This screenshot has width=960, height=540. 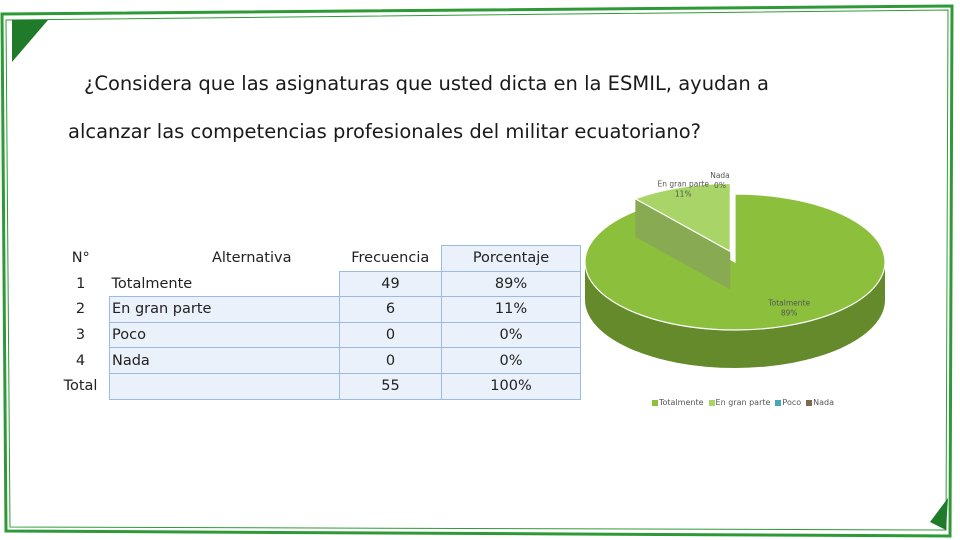 What do you see at coordinates (681, 402) in the screenshot?
I see `legend-label: Totalmente` at bounding box center [681, 402].